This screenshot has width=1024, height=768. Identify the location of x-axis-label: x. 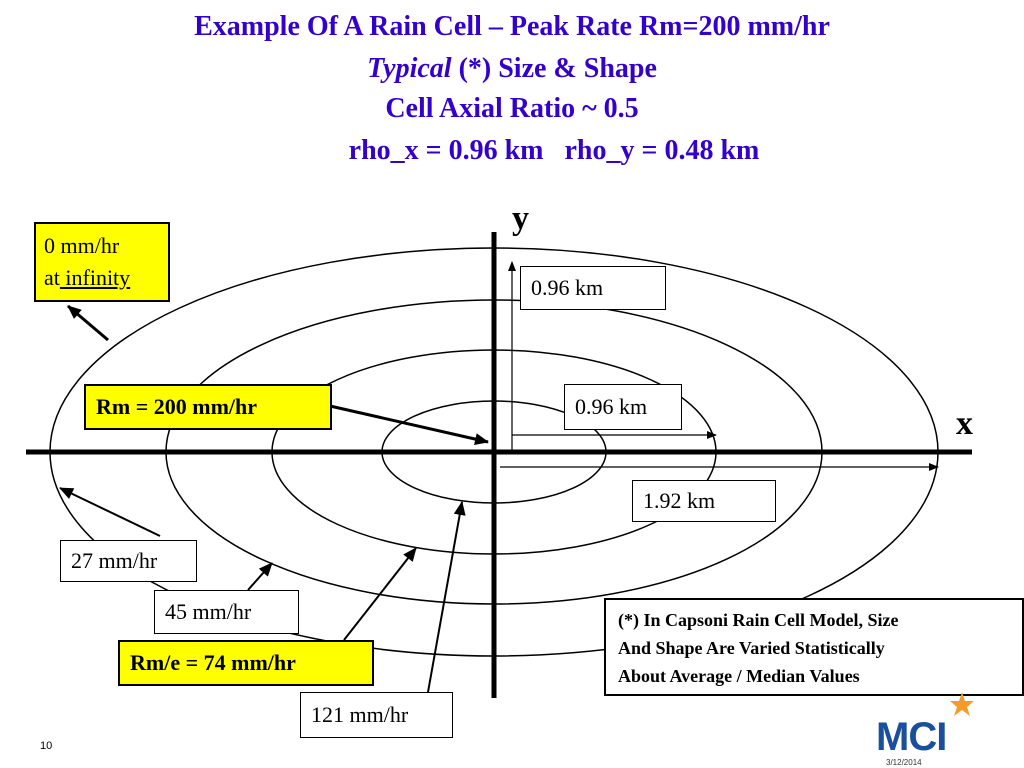
(964, 423).